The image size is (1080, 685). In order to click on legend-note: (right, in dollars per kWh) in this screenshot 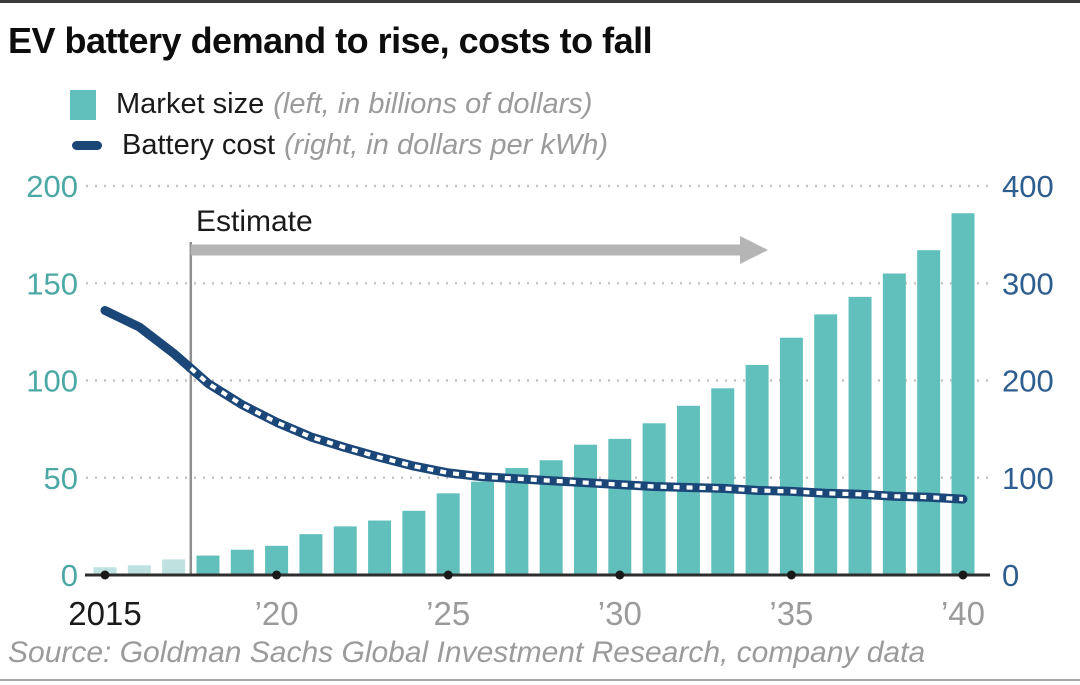, I will do `click(446, 145)`.